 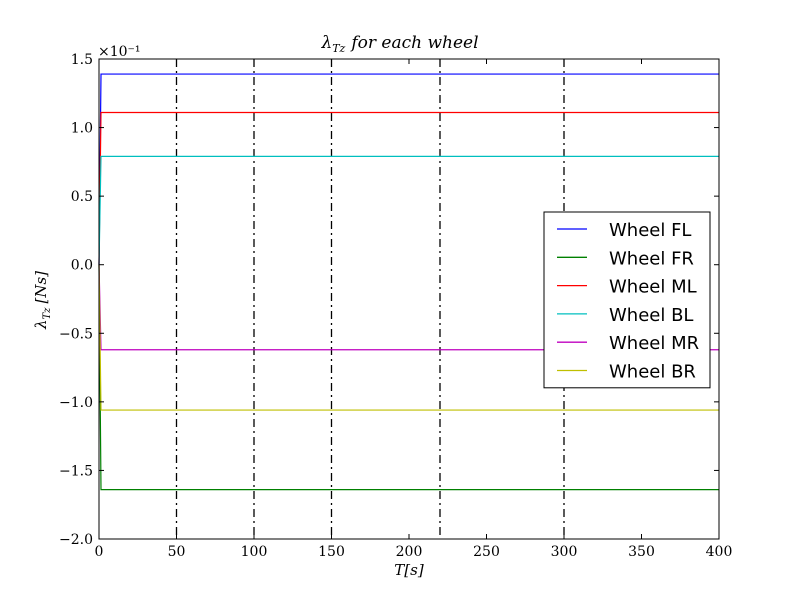 I want to click on y-axis-label-subscript: Tz, so click(x=47, y=313).